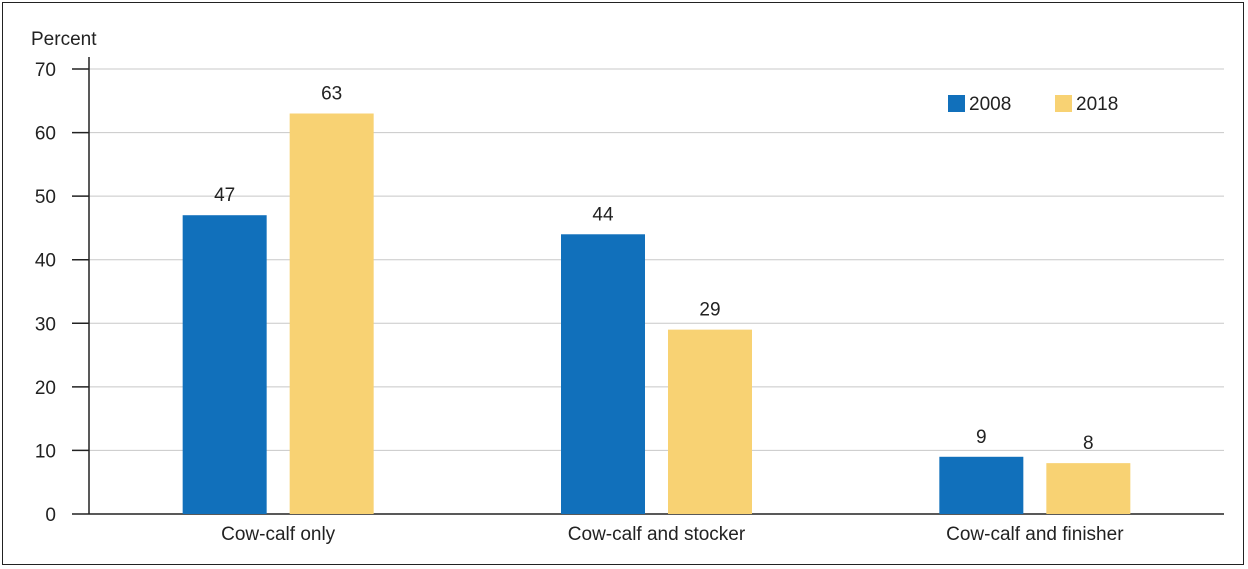  What do you see at coordinates (657, 534) in the screenshot?
I see `x-category-label: Cow-calf and stocker` at bounding box center [657, 534].